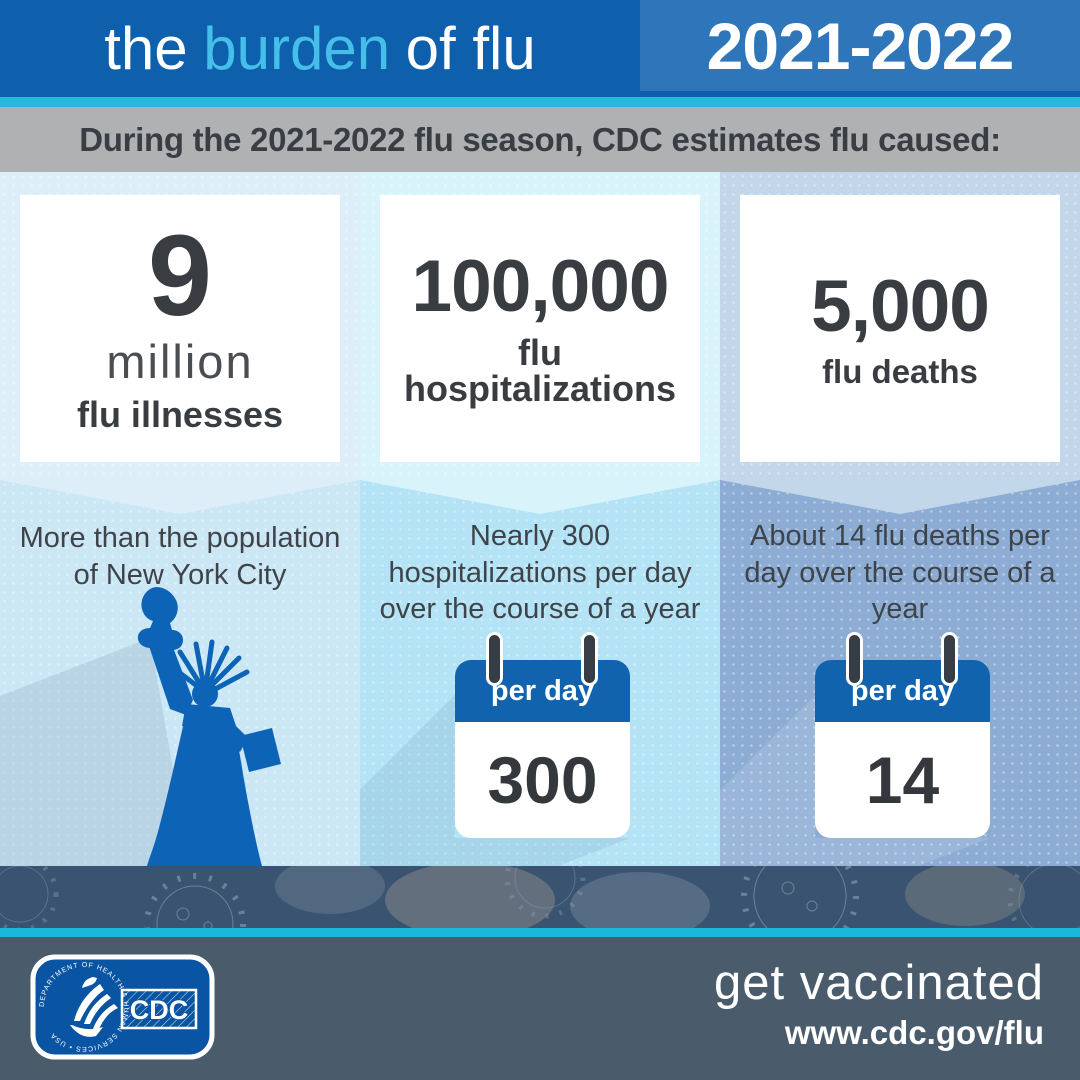 The height and width of the screenshot is (1080, 1080). I want to click on calendar-value: 14, so click(902, 780).